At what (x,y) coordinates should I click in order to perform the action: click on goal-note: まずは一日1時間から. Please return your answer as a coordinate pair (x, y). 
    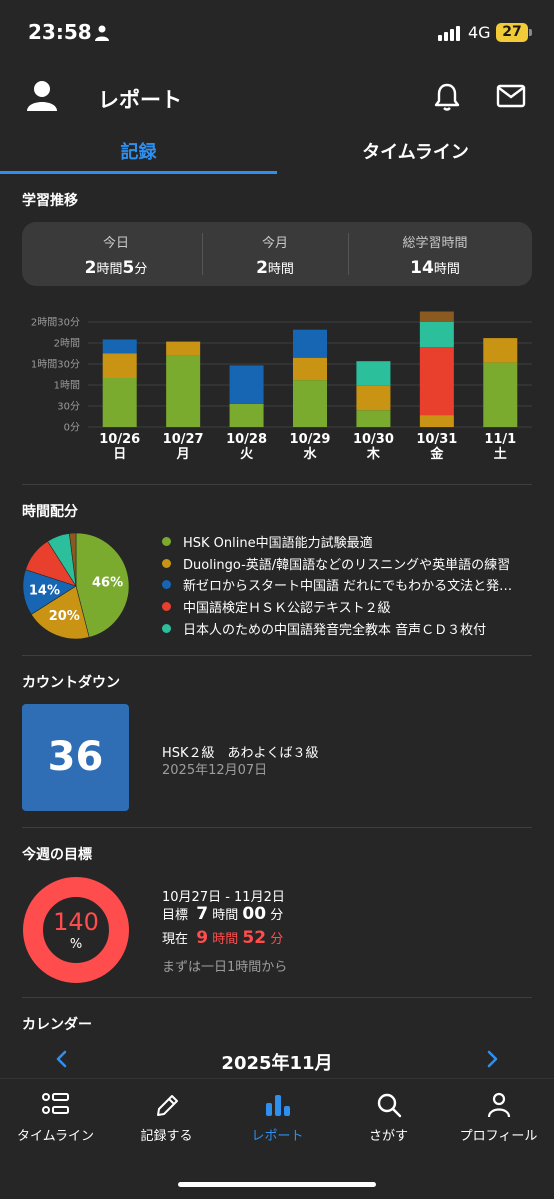
    Looking at the image, I should click on (225, 967).